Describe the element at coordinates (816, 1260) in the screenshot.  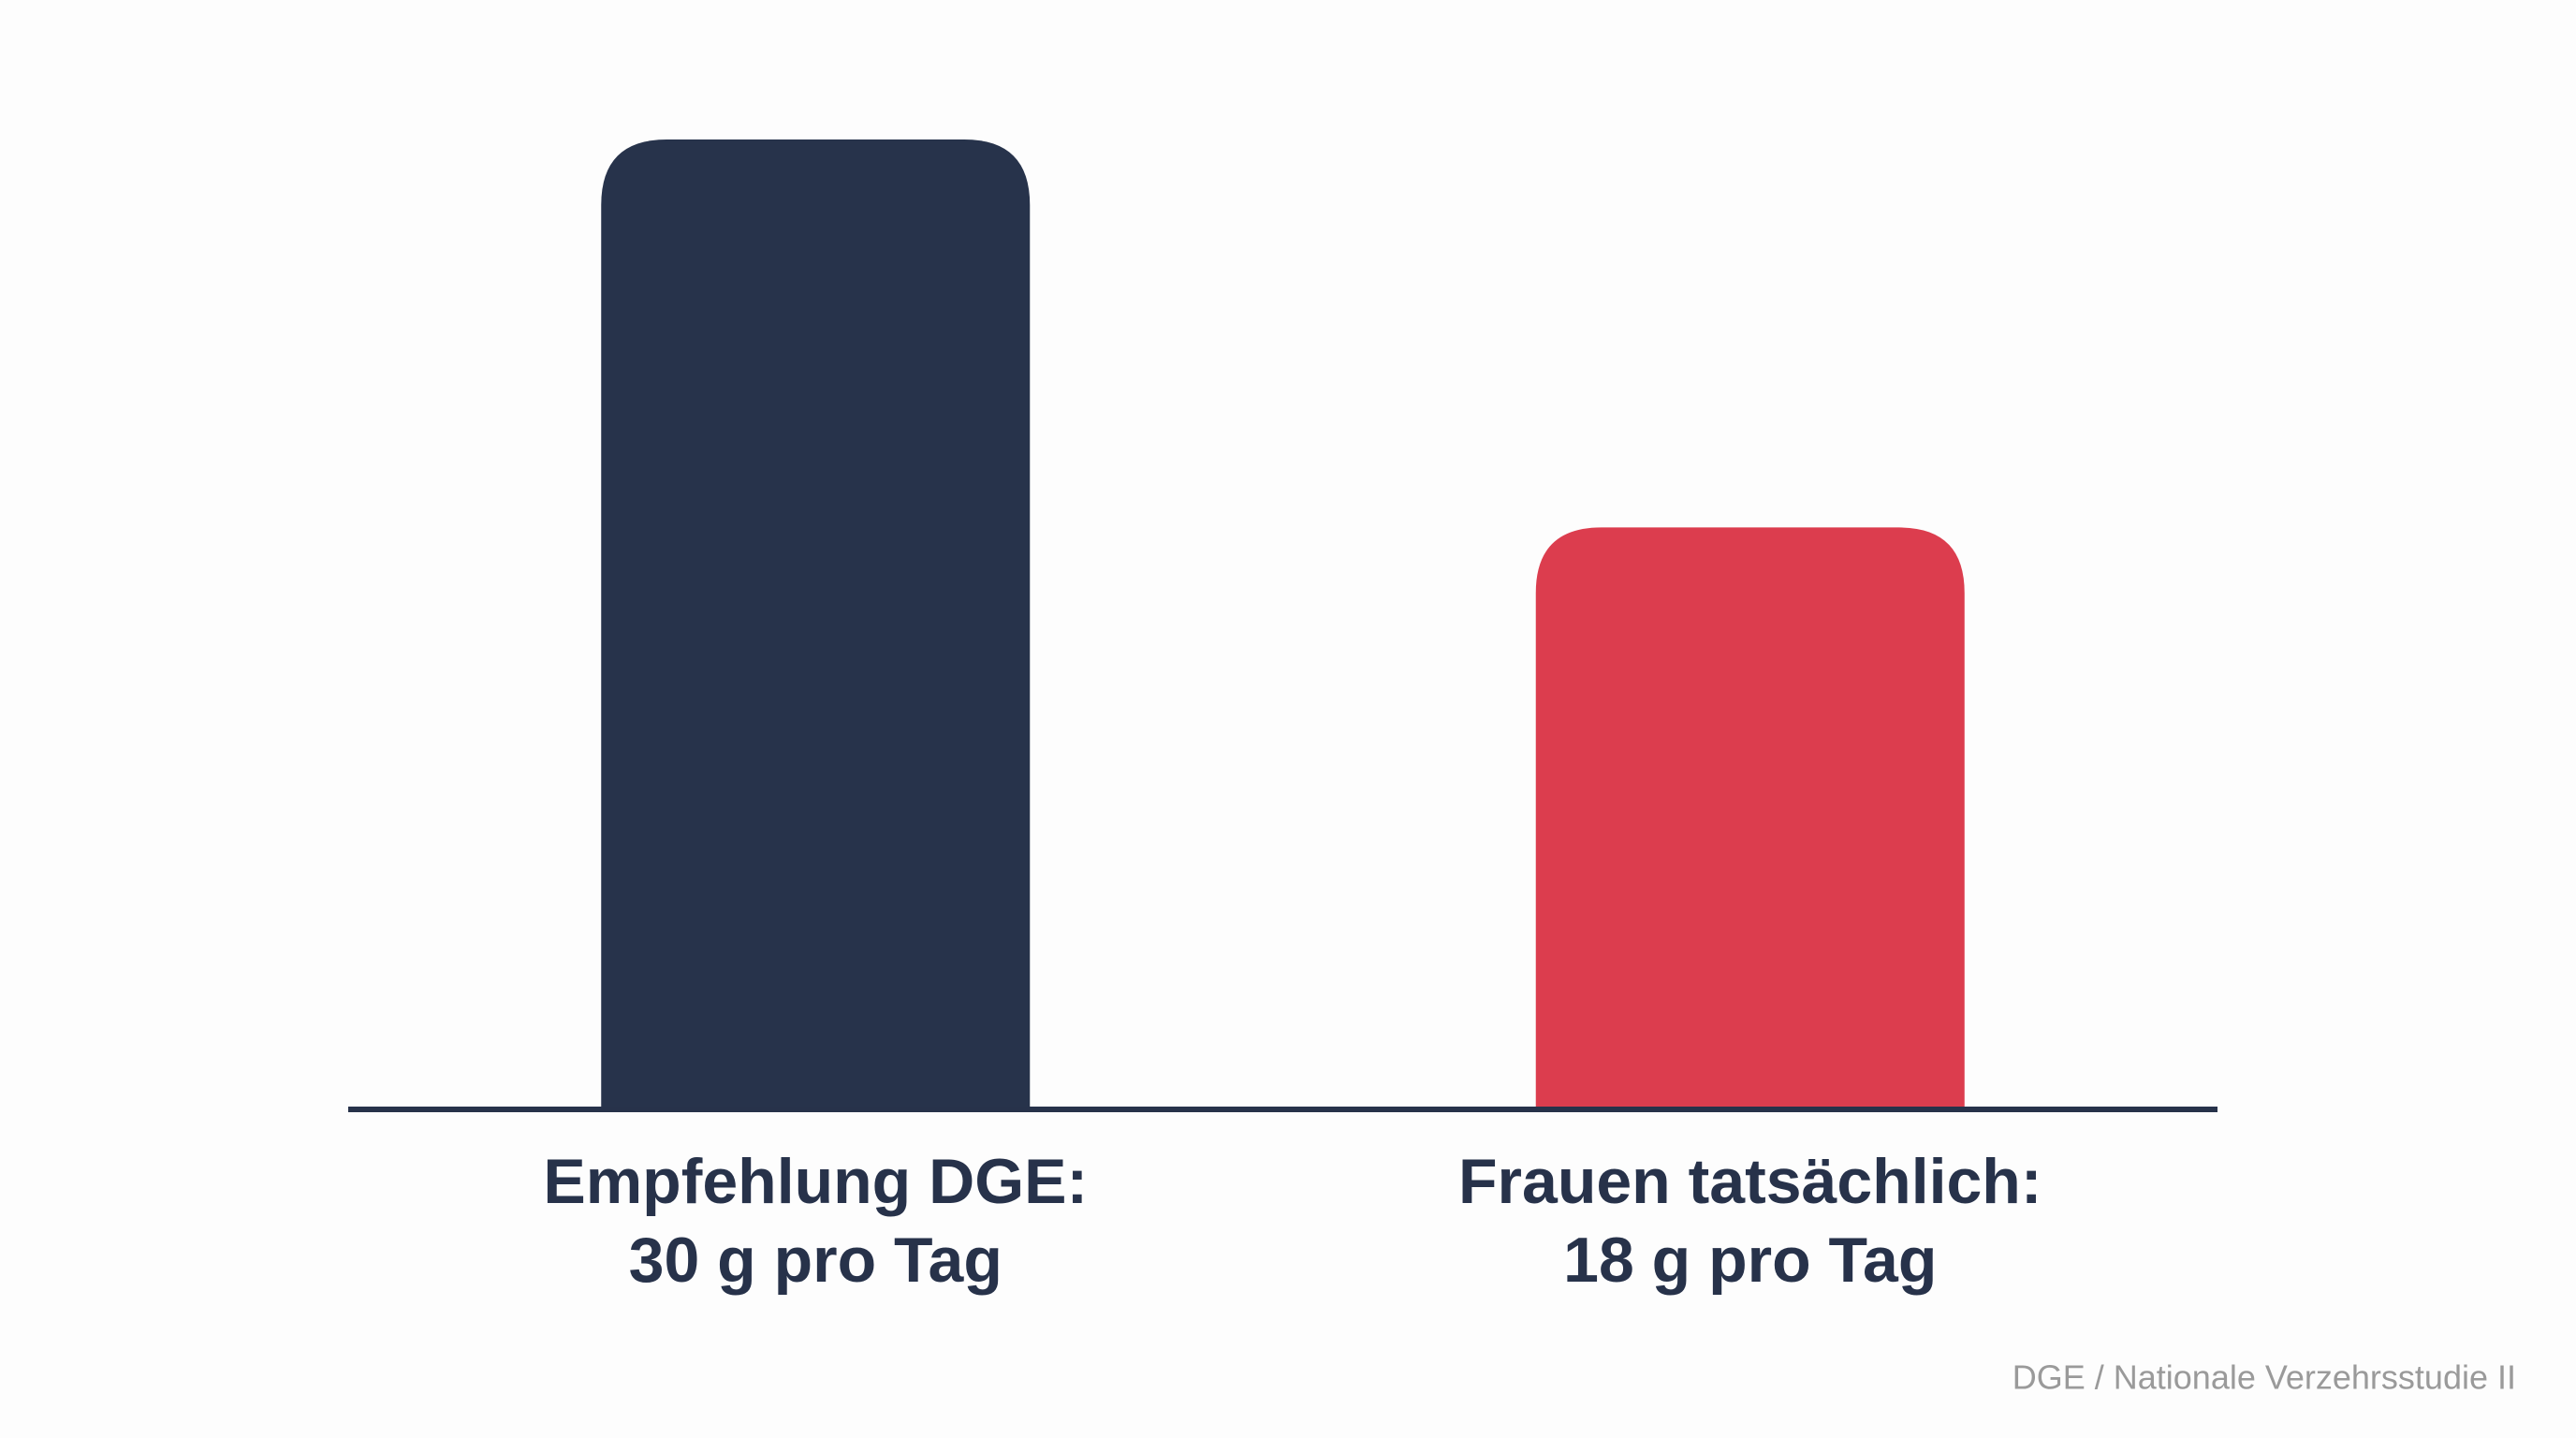
I see `value-label: 30 g pro Tag` at that location.